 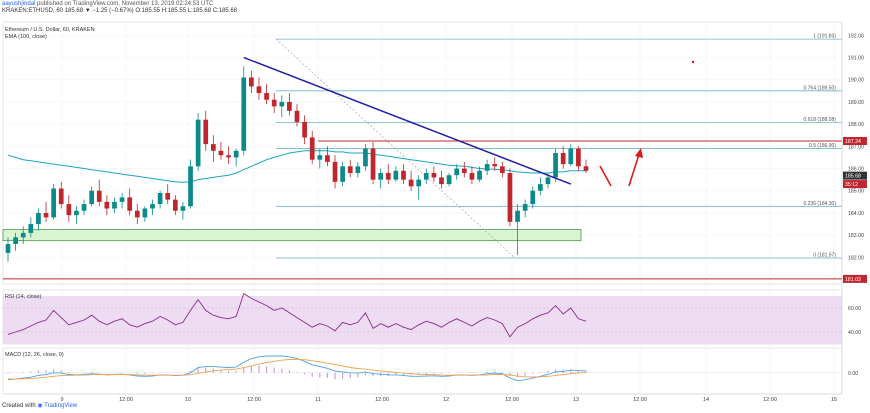 I want to click on y-tick-label: 190.00, so click(x=856, y=81).